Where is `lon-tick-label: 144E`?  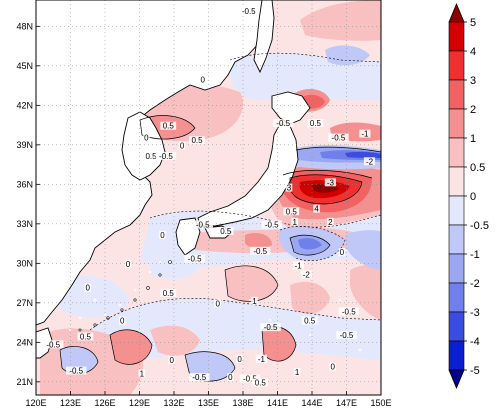
lon-tick-label: 144E is located at coordinates (311, 403).